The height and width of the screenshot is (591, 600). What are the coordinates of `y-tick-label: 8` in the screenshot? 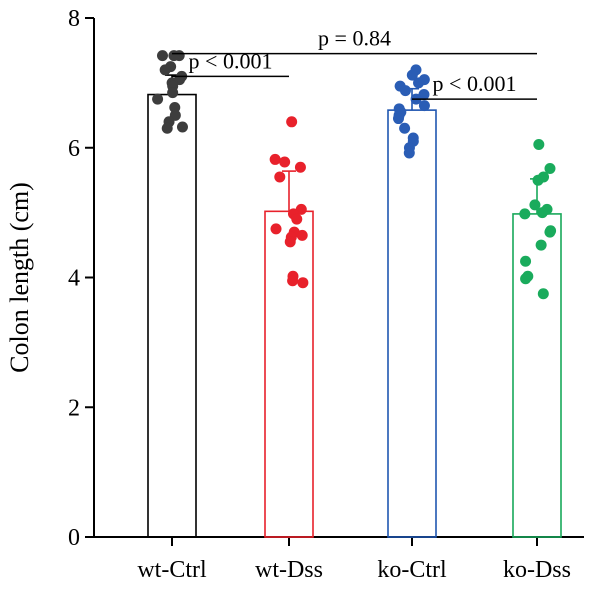 It's located at (74, 19).